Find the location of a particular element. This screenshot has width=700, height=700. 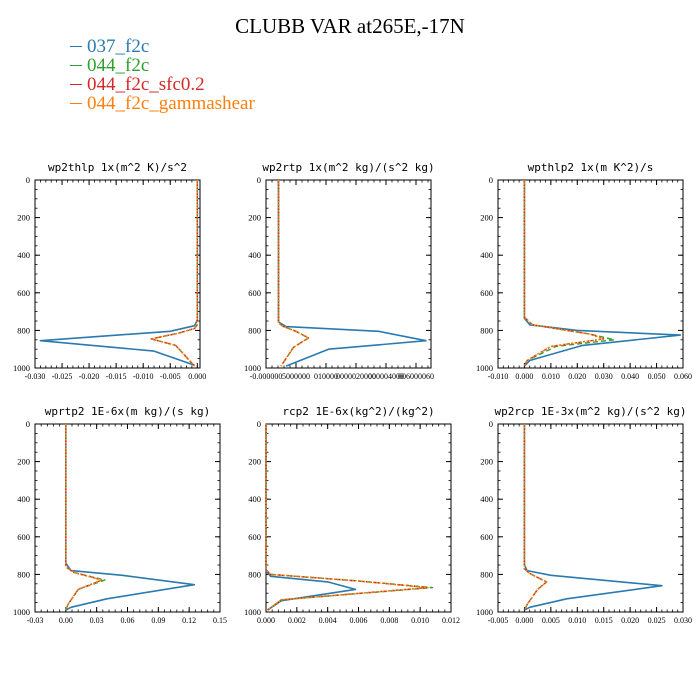

legend-label: 044_f2c_gammashear is located at coordinates (171, 103).